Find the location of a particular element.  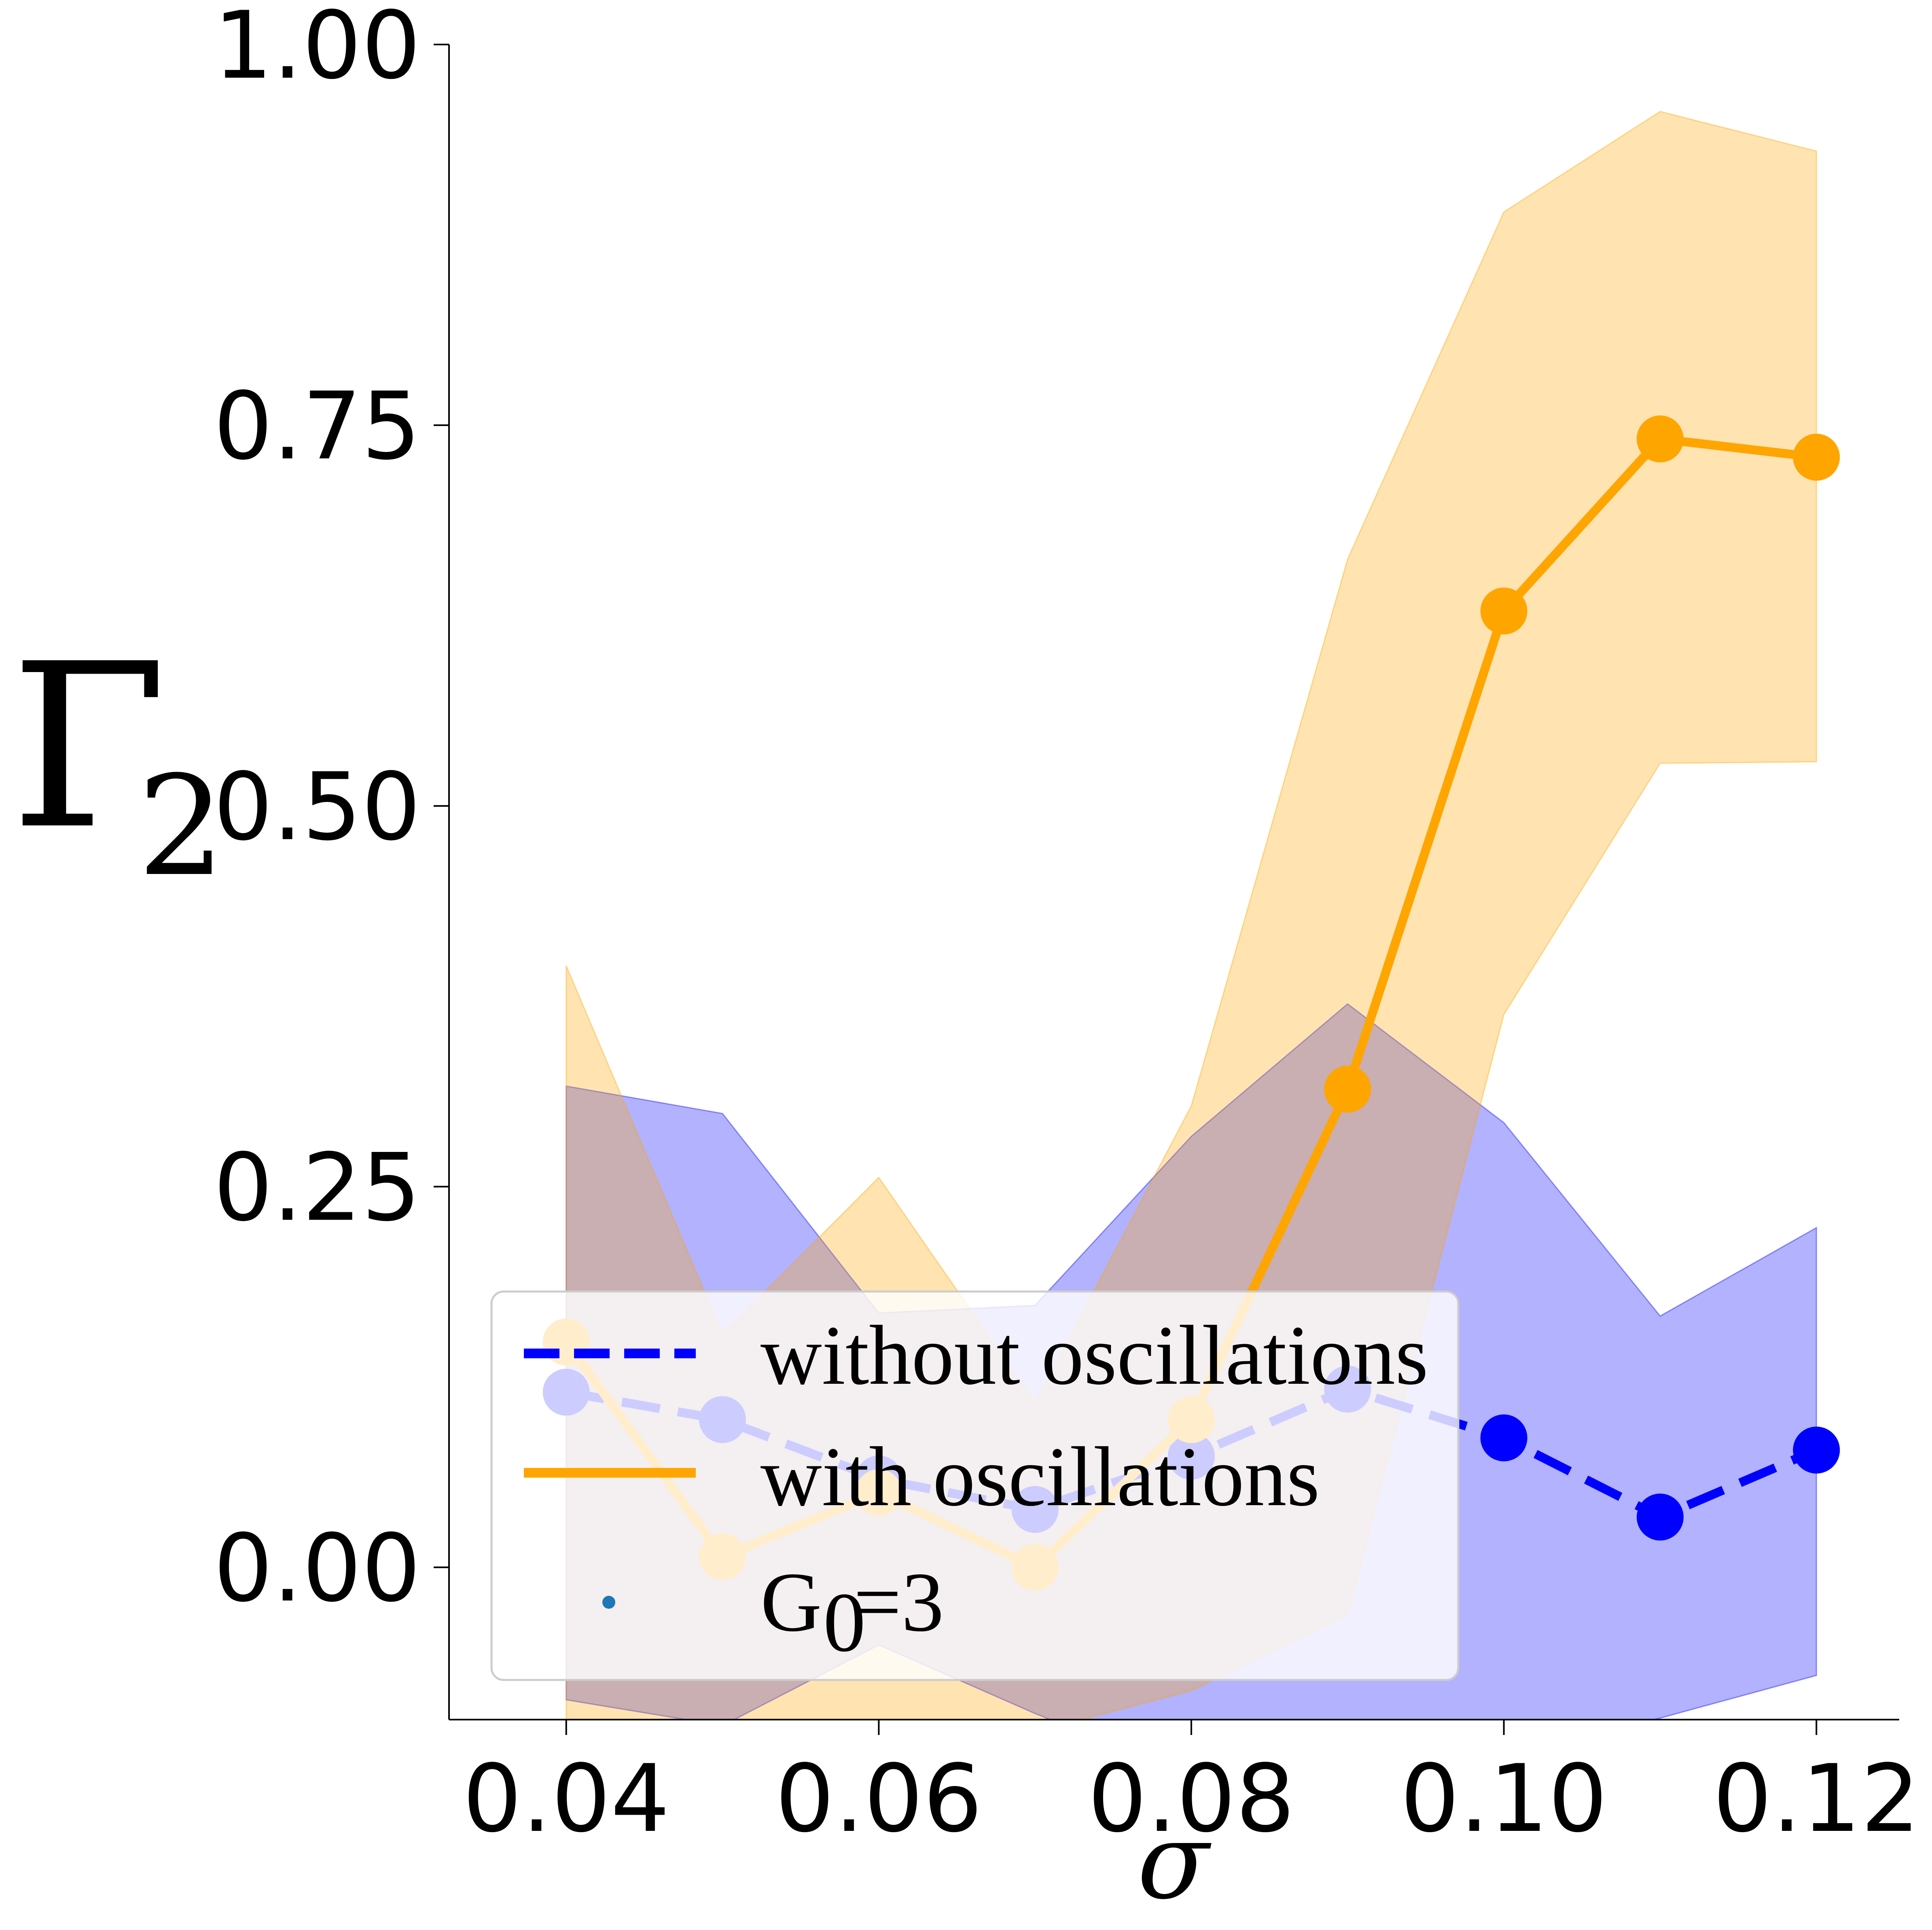

x-tick-label-2: 0.08 is located at coordinates (1191, 1799).